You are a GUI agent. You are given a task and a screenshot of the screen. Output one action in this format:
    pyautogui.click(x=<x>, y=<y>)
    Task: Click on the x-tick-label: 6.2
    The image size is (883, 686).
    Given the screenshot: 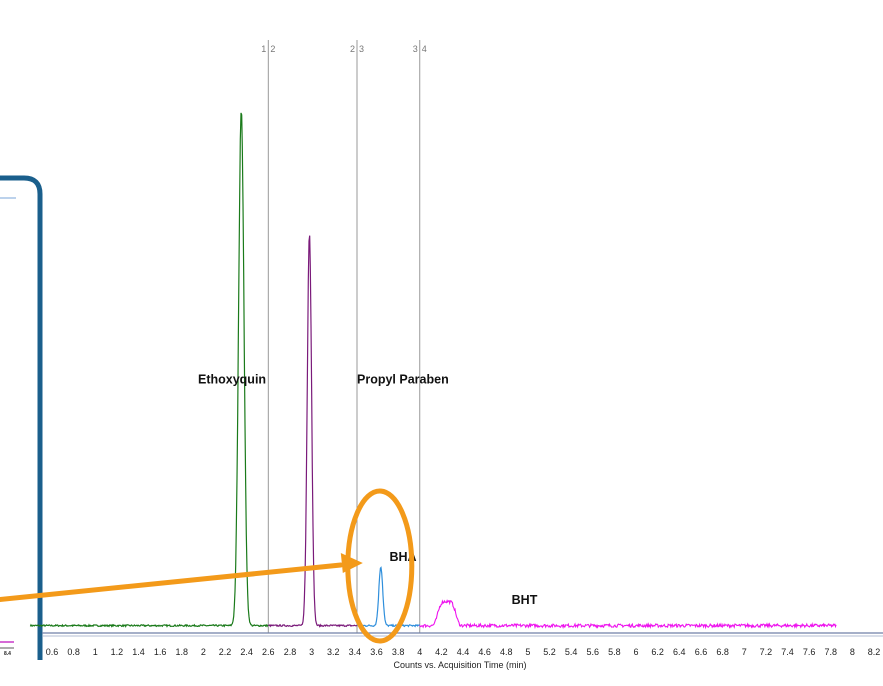 What is the action you would take?
    pyautogui.click(x=657, y=652)
    